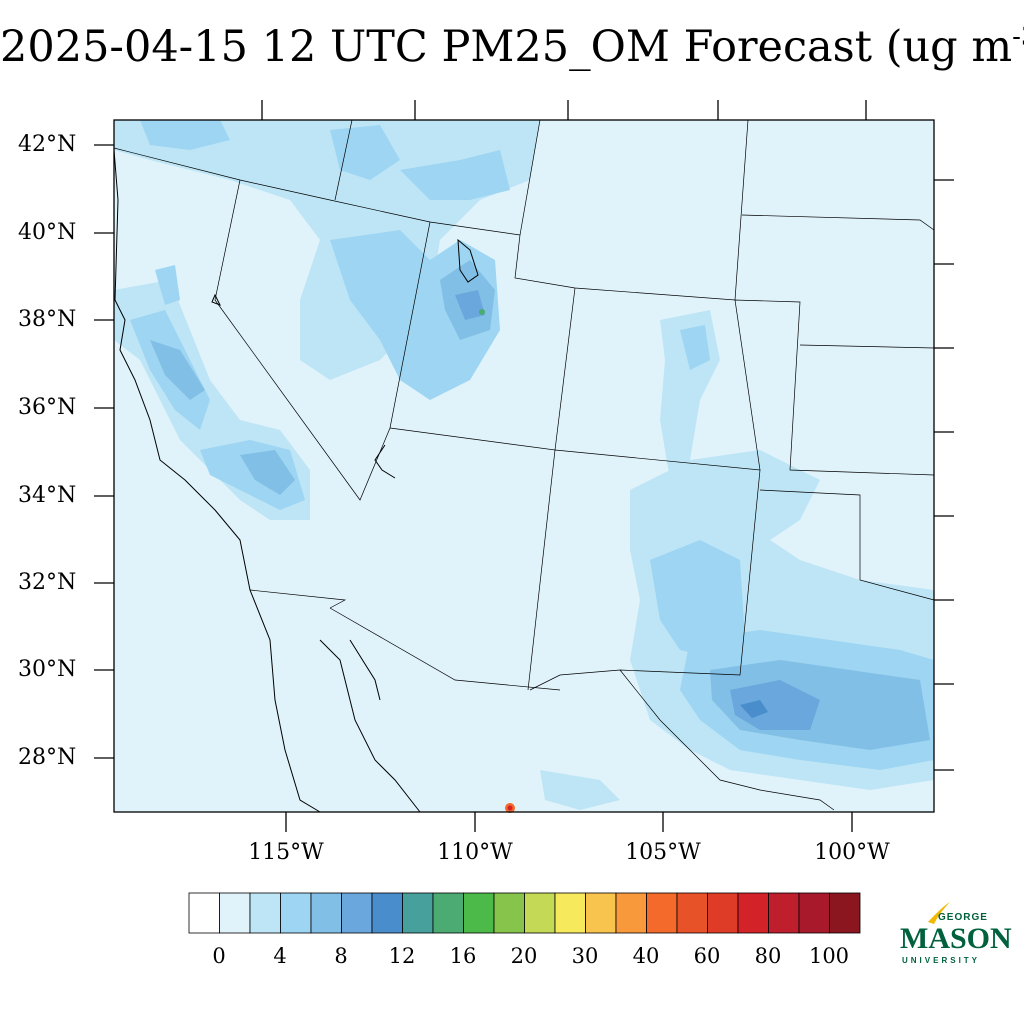 This screenshot has height=1024, width=1024. Describe the element at coordinates (852, 852) in the screenshot. I see `lon-label-100: 100°W` at that location.